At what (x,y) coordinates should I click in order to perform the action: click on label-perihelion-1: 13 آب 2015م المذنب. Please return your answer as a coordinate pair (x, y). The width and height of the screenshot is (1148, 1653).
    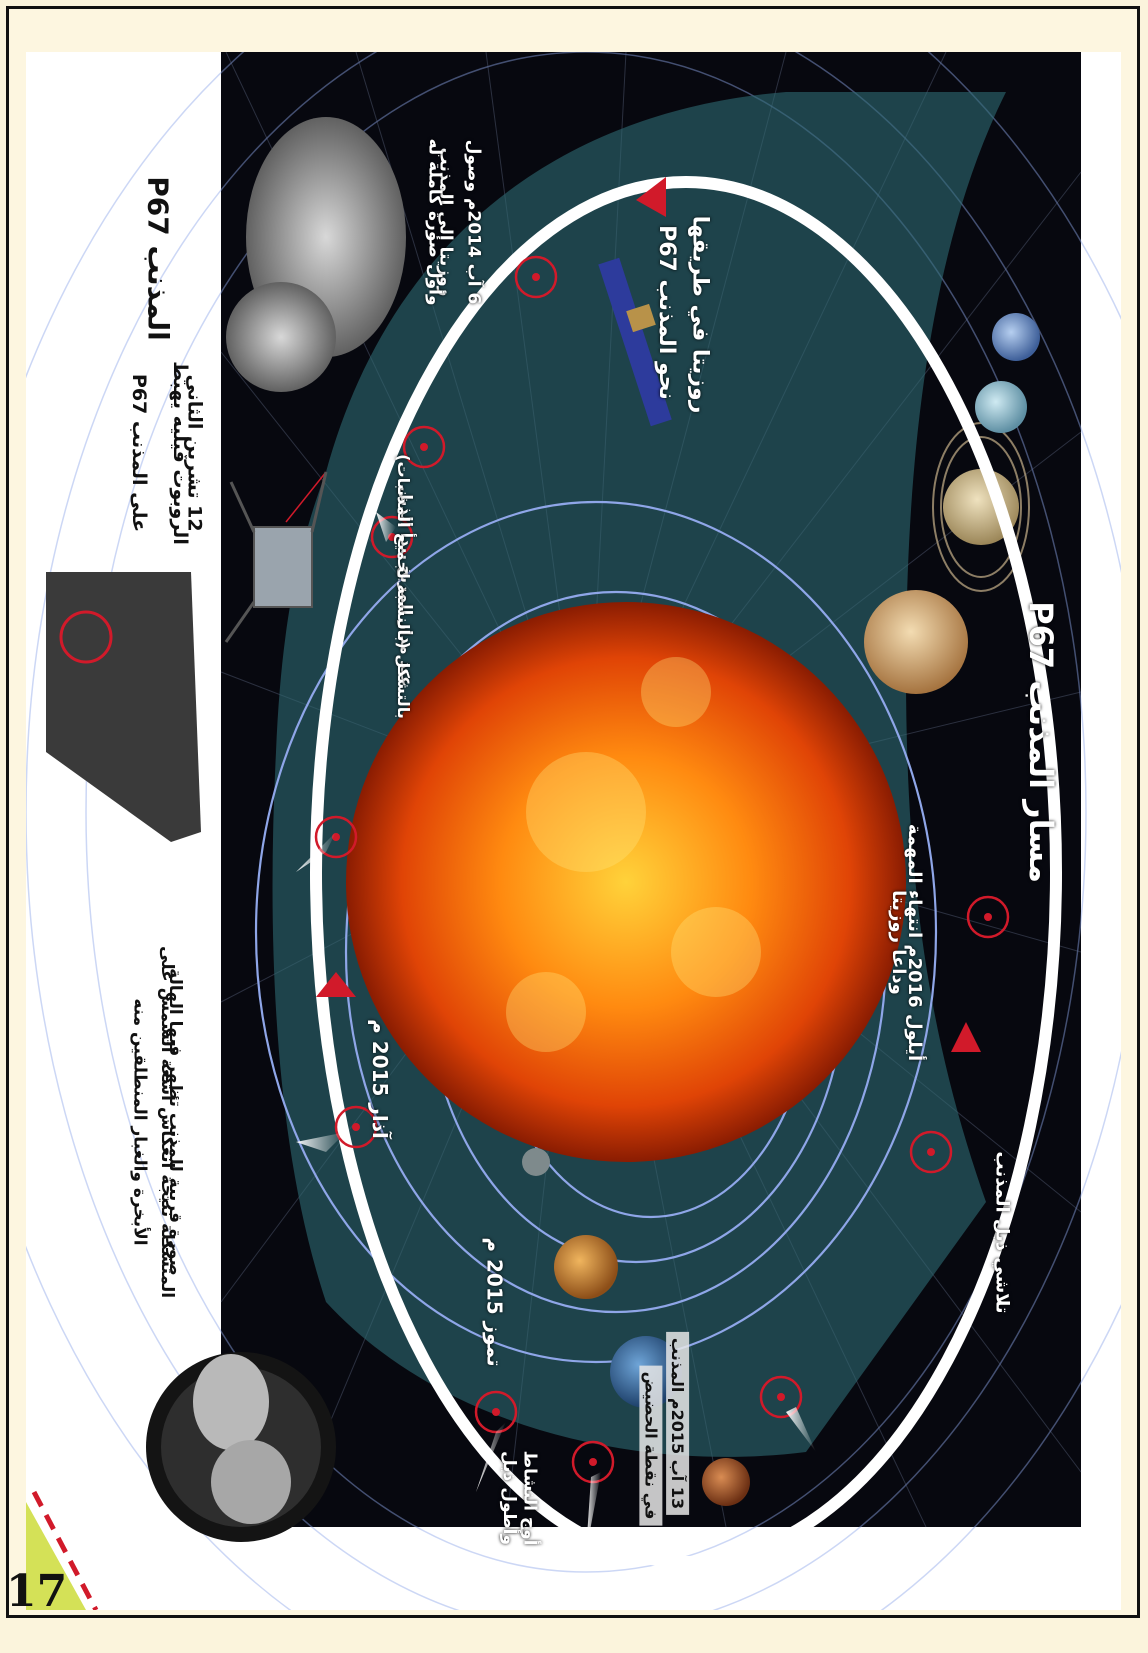
    Looking at the image, I should click on (678, 1423).